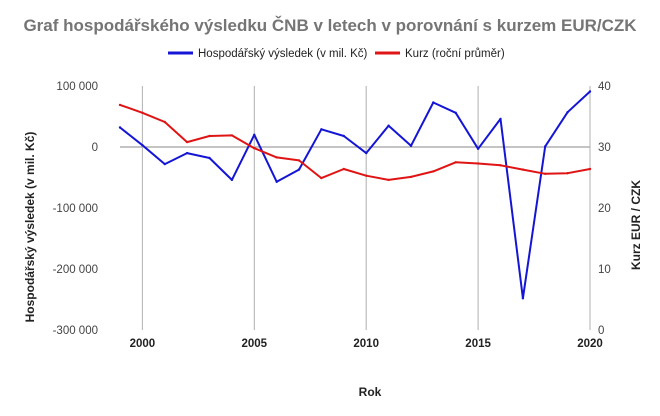 This screenshot has height=416, width=660. What do you see at coordinates (254, 344) in the screenshot?
I see `x-tick-label: 2005` at bounding box center [254, 344].